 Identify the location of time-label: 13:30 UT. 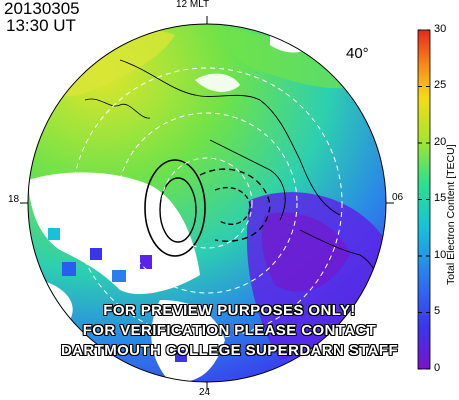
(41, 25).